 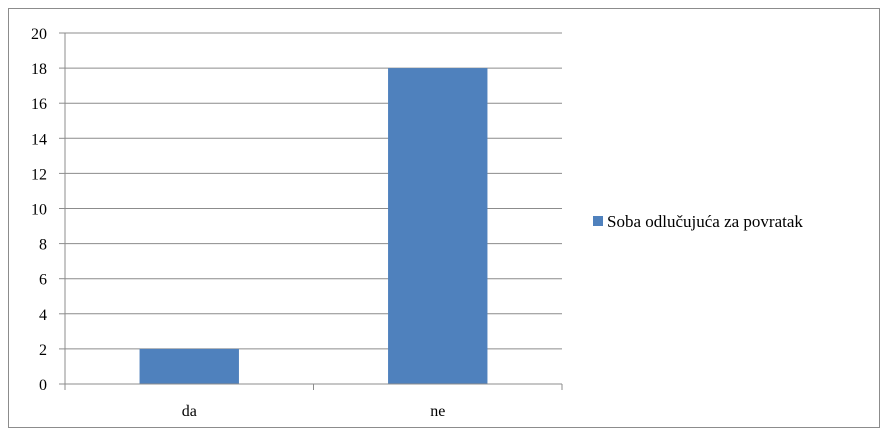 What do you see at coordinates (39, 104) in the screenshot?
I see `y-tick-label: 16` at bounding box center [39, 104].